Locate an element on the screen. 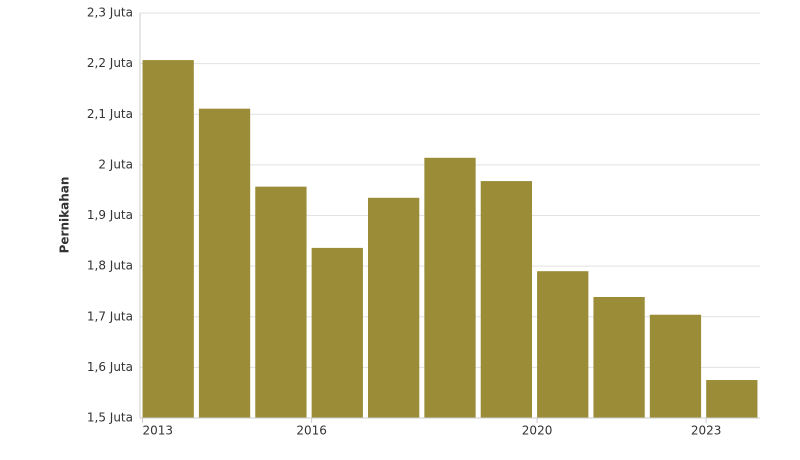  x-tick-label: 2016 is located at coordinates (311, 431).